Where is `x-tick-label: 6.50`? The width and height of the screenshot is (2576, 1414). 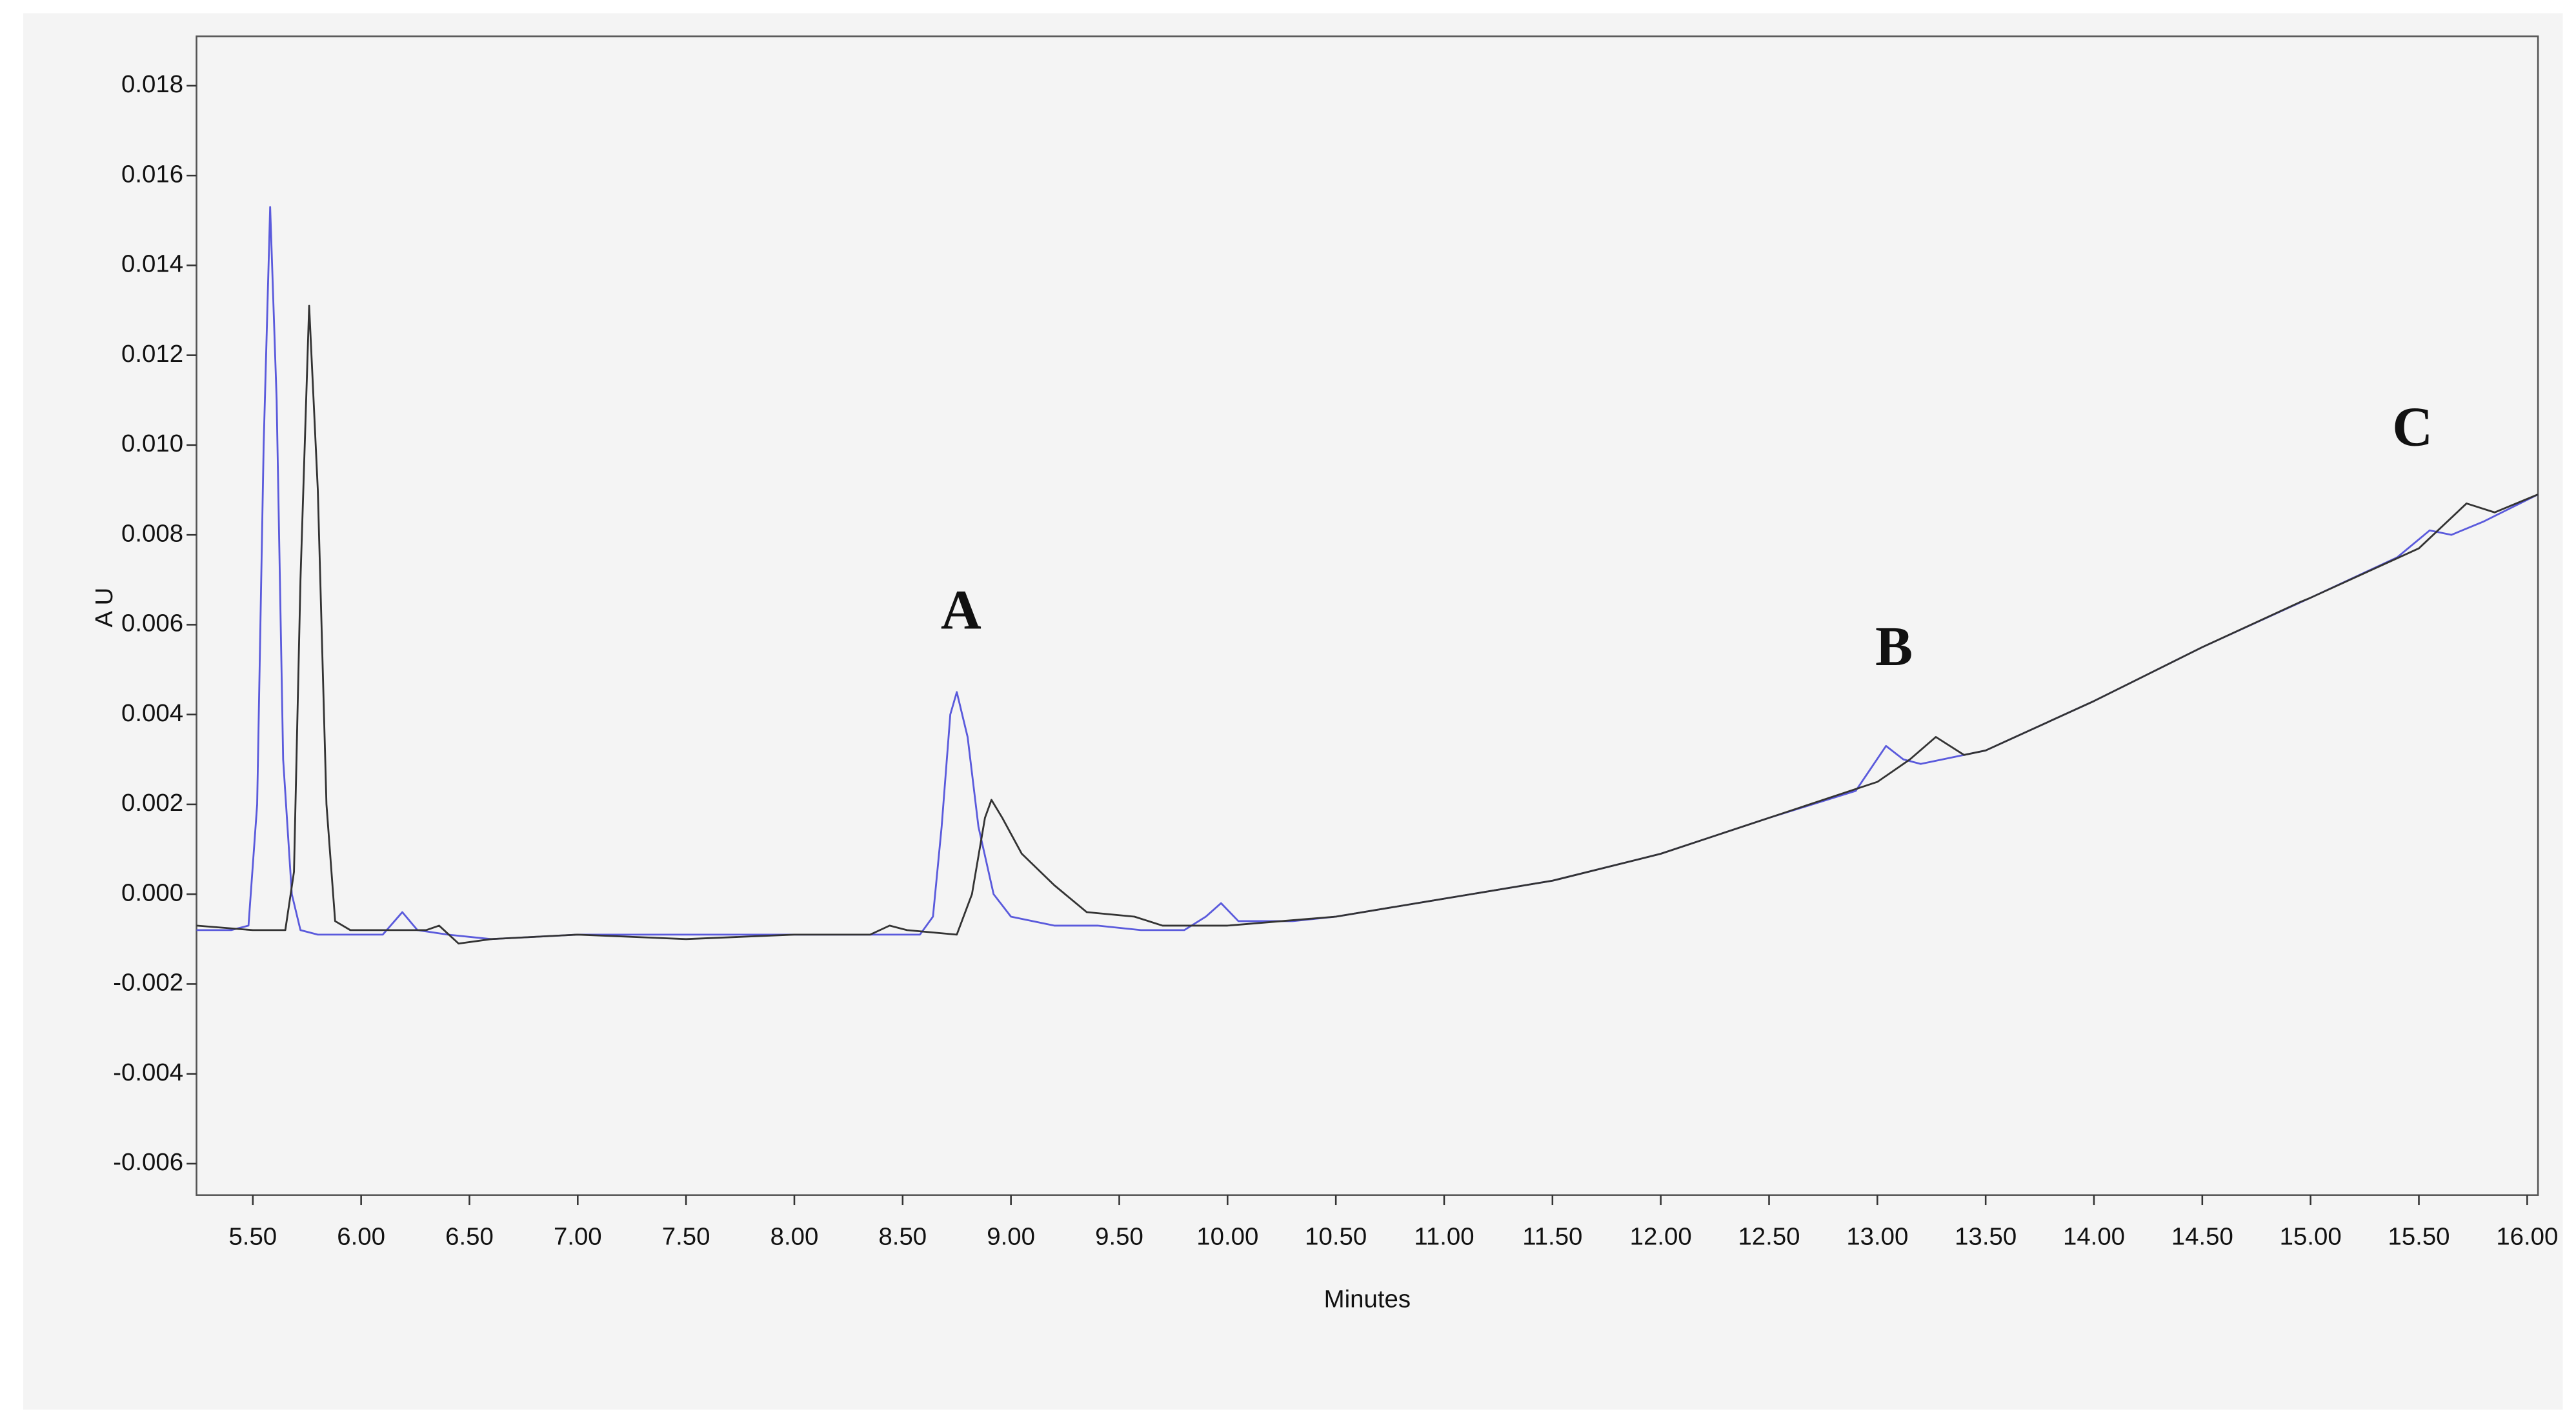 x-tick-label: 6.50 is located at coordinates (469, 1236).